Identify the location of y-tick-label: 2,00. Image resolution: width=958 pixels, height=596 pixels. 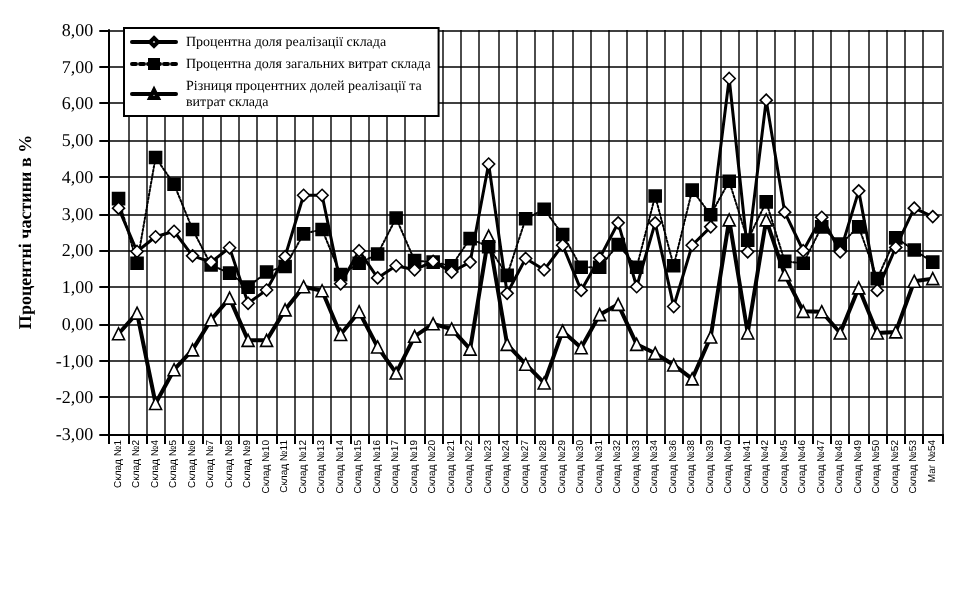
(78, 250).